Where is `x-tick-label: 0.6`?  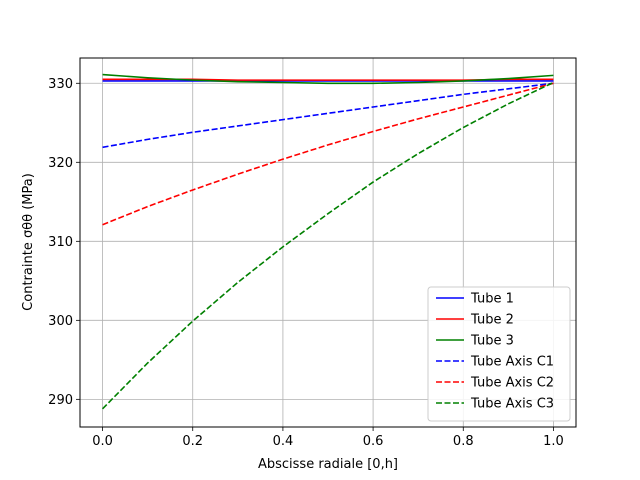 x-tick-label: 0.6 is located at coordinates (373, 441).